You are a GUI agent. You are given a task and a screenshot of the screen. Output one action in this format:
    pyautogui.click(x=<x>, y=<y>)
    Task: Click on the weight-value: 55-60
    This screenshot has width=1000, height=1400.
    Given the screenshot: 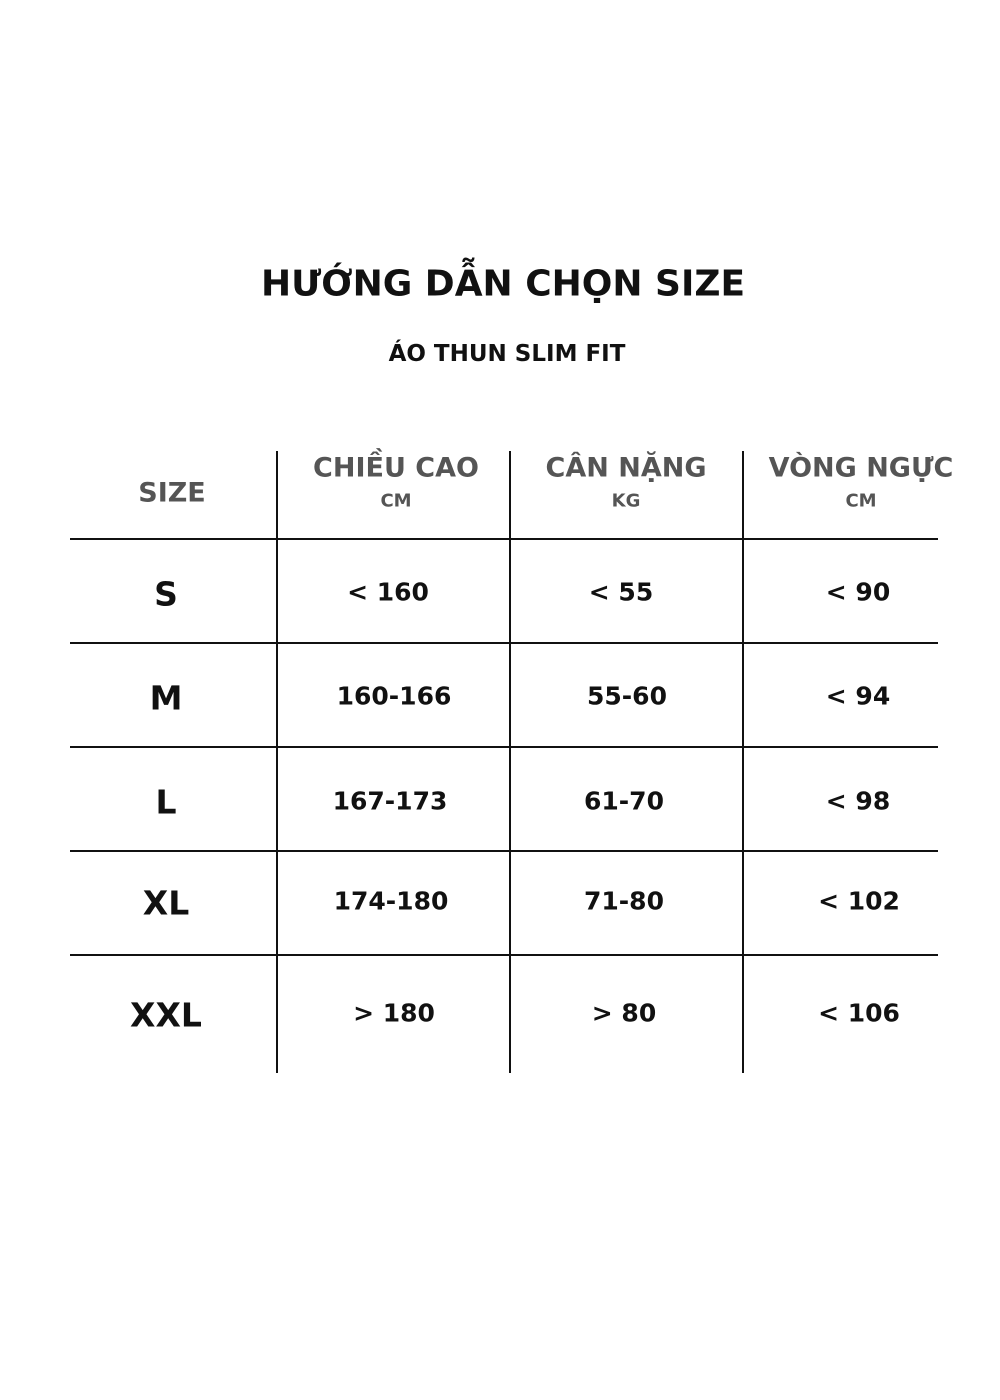 What is the action you would take?
    pyautogui.click(x=627, y=696)
    